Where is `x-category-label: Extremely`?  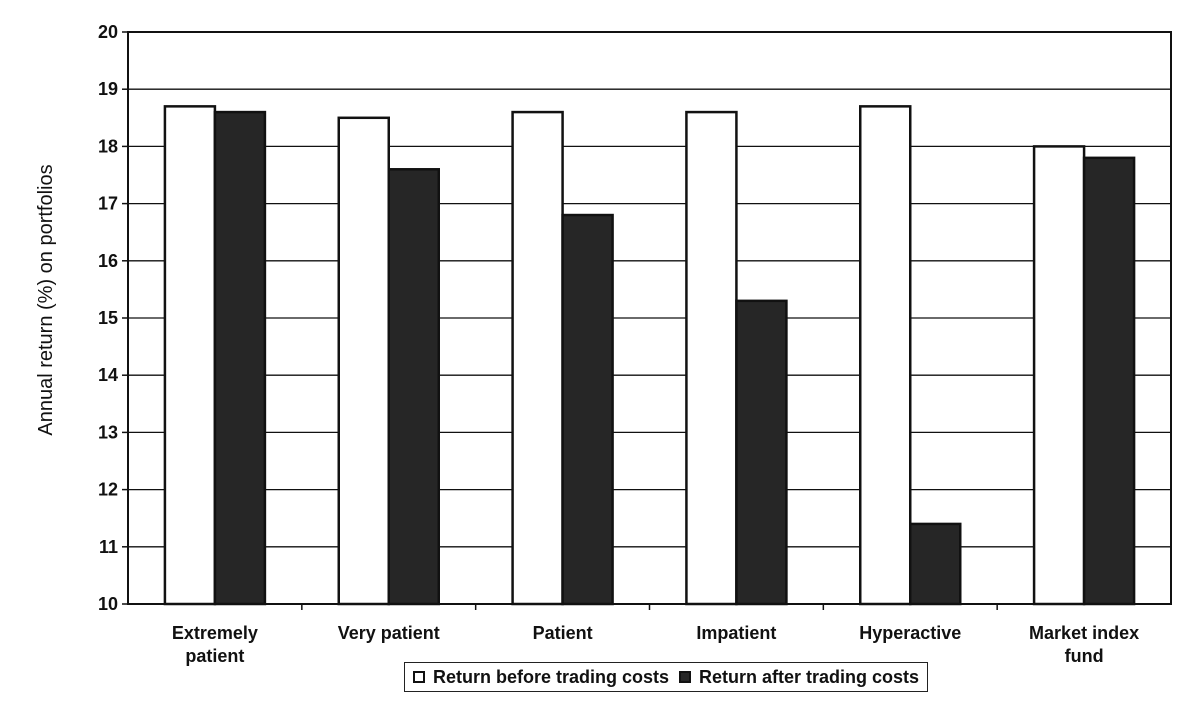
x-category-label: Extremely is located at coordinates (215, 633).